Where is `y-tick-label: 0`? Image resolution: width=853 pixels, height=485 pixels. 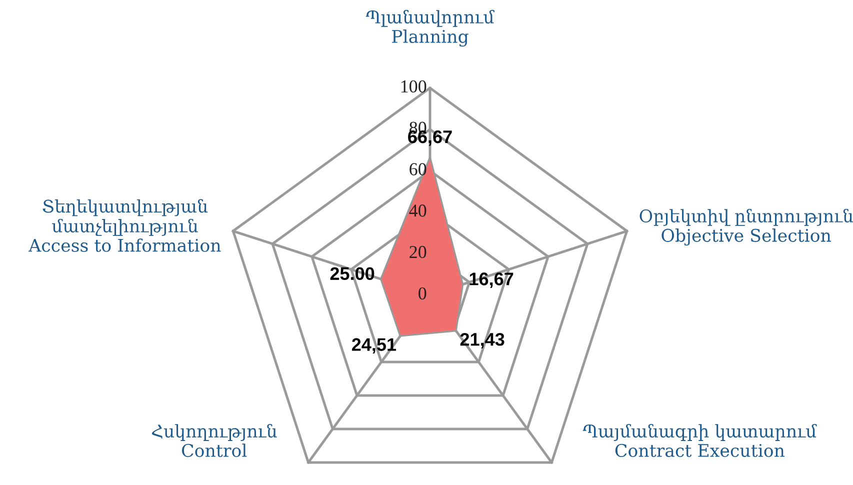
y-tick-label: 0 is located at coordinates (422, 293).